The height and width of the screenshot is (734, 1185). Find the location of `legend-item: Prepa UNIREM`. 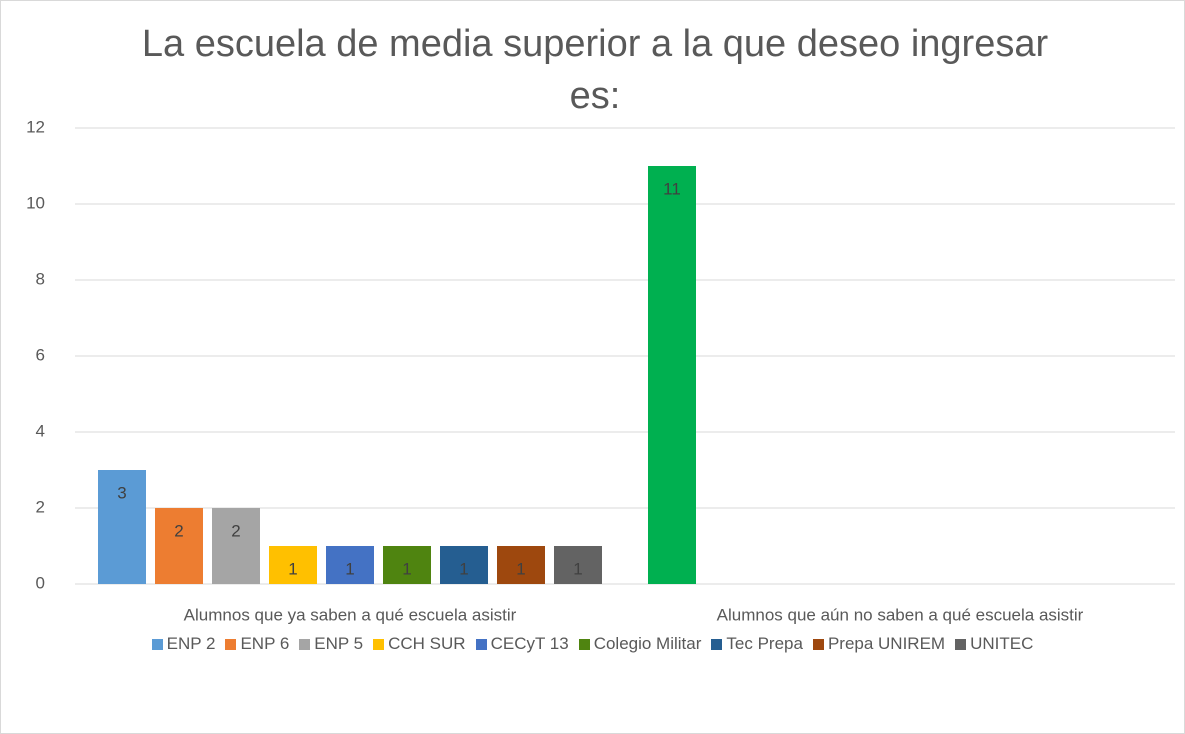

legend-item: Prepa UNIREM is located at coordinates (879, 644).